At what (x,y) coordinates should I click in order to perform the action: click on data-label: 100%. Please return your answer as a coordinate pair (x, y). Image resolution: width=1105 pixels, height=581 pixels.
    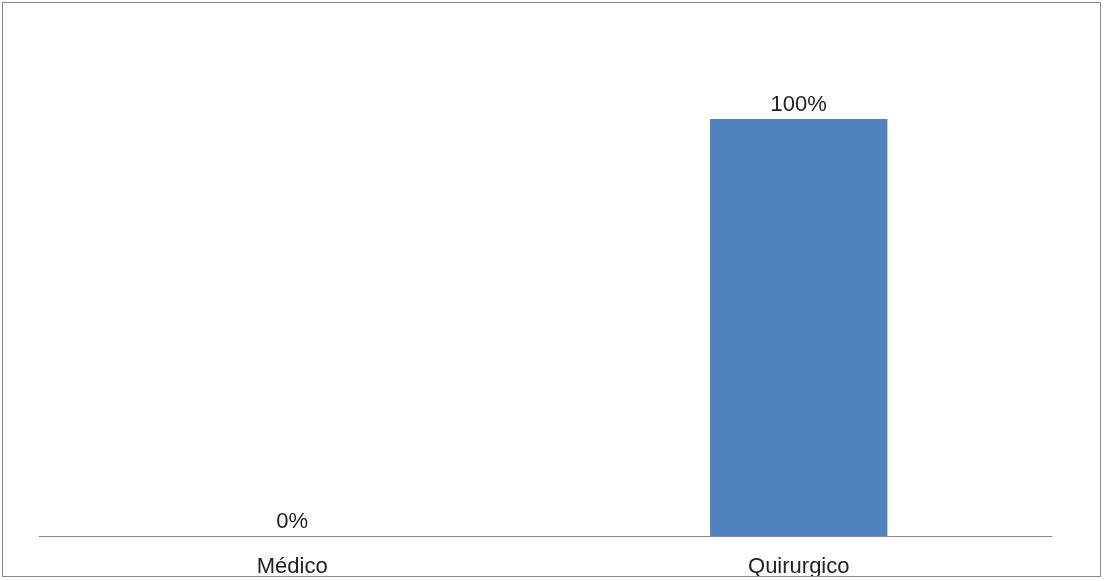
    Looking at the image, I should click on (798, 103).